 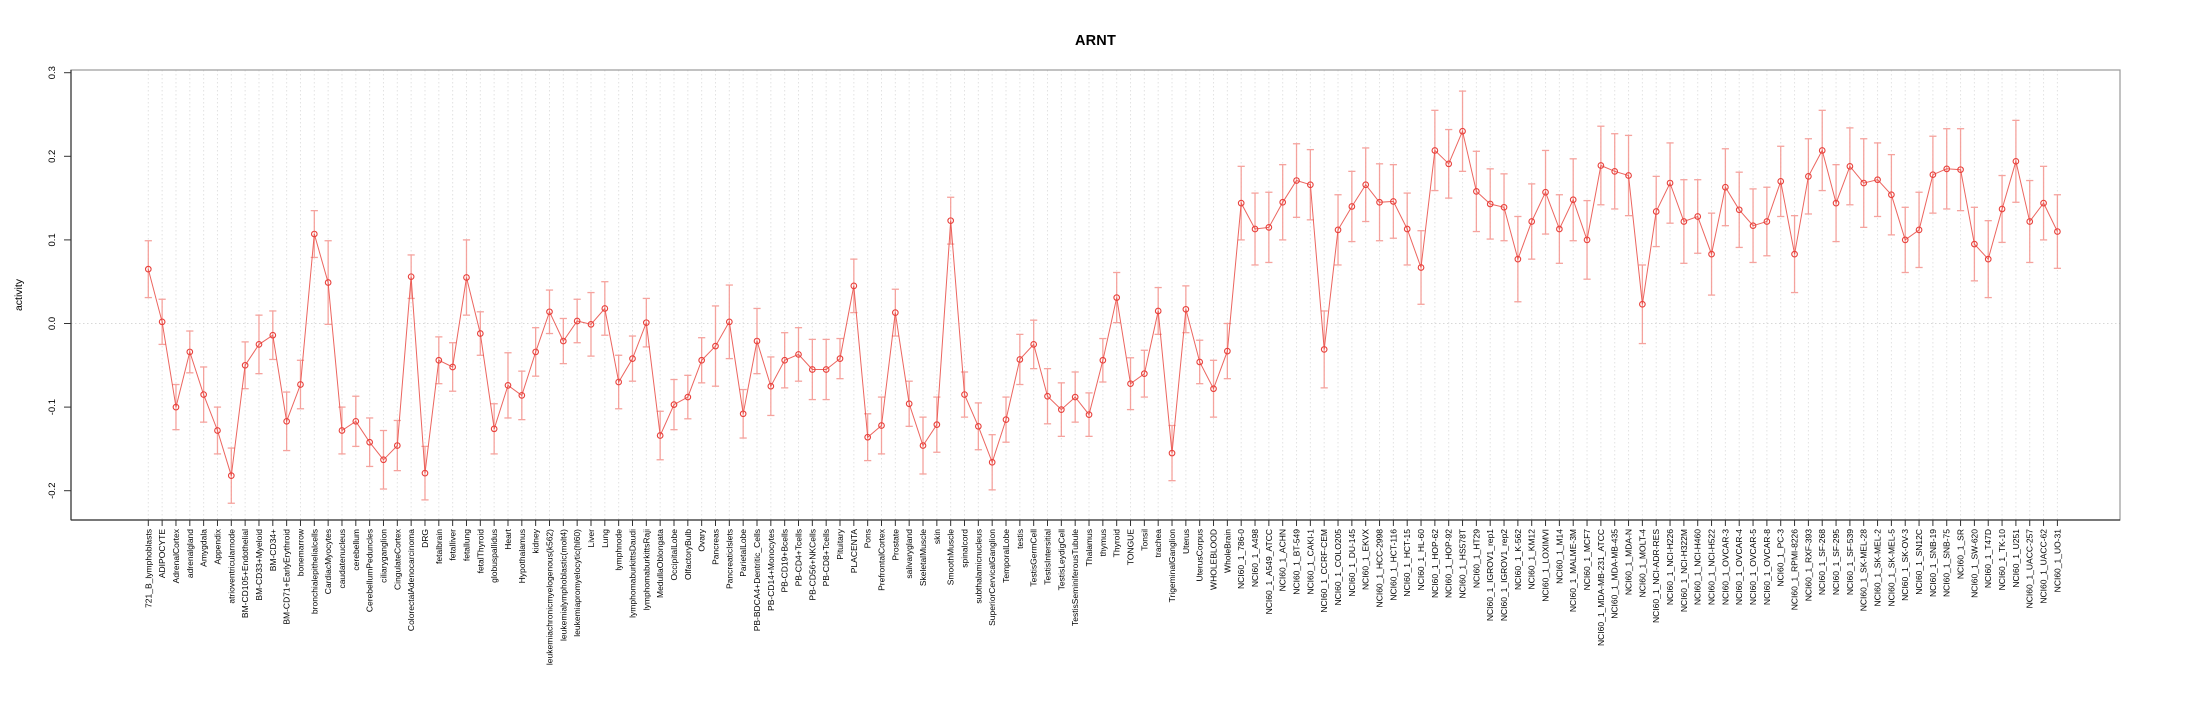 What do you see at coordinates (577, 583) in the screenshot?
I see `x-tick-label: leukemiapromyelocytic(hl60)` at bounding box center [577, 583].